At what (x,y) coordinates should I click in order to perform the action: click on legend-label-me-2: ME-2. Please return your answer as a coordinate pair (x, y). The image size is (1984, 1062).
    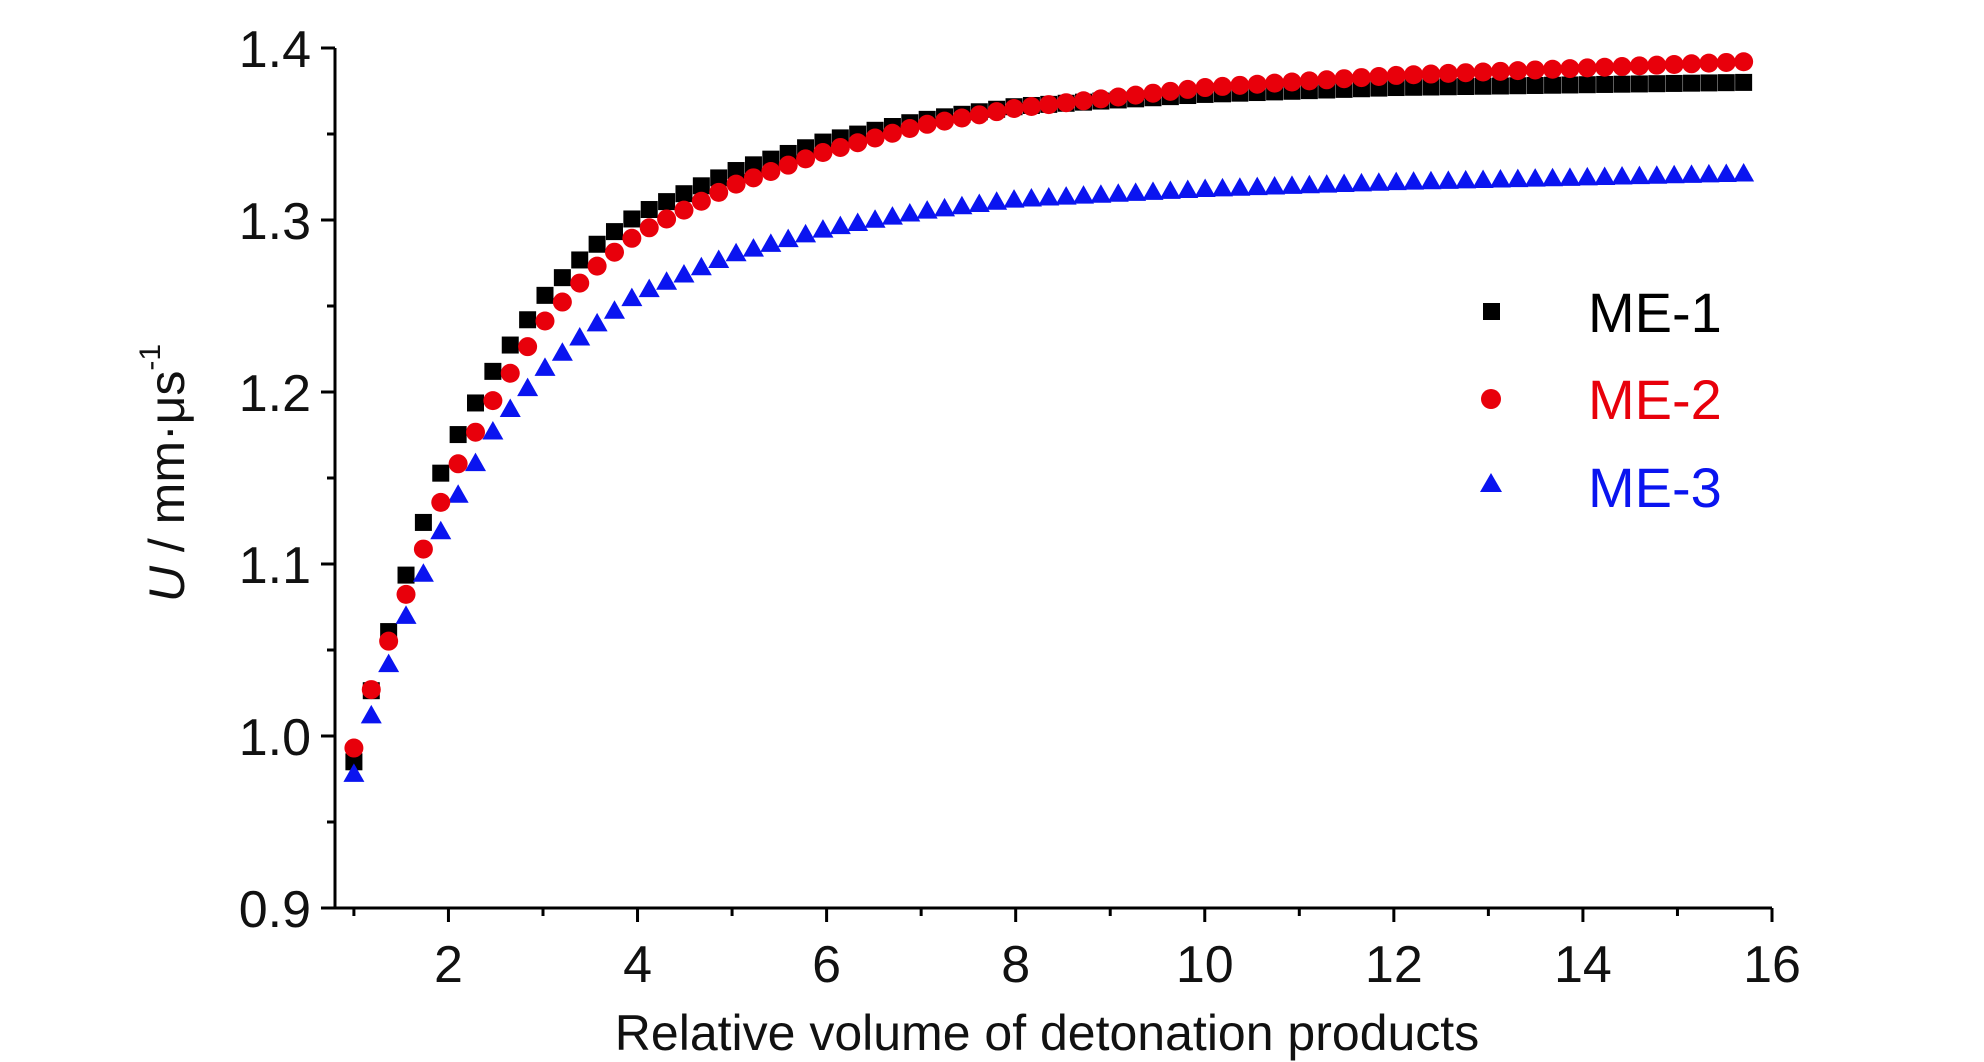
    Looking at the image, I should click on (1655, 399).